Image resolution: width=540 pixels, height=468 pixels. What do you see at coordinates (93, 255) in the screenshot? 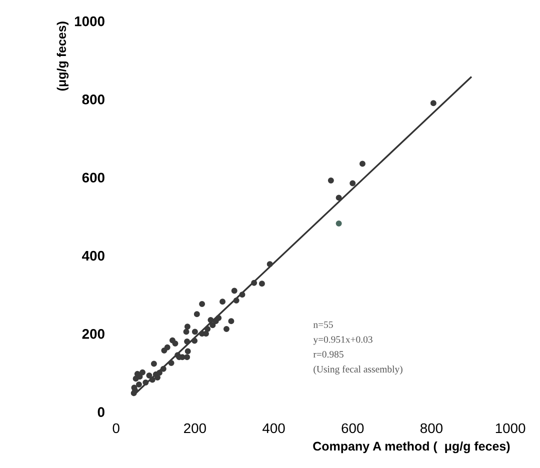
I see `y-tick-label: 400` at bounding box center [93, 255].